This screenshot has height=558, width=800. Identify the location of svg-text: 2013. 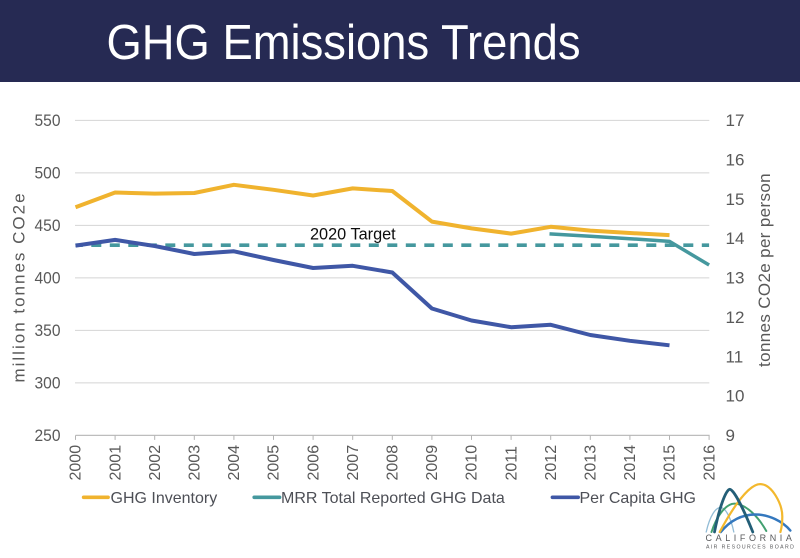
(591, 463).